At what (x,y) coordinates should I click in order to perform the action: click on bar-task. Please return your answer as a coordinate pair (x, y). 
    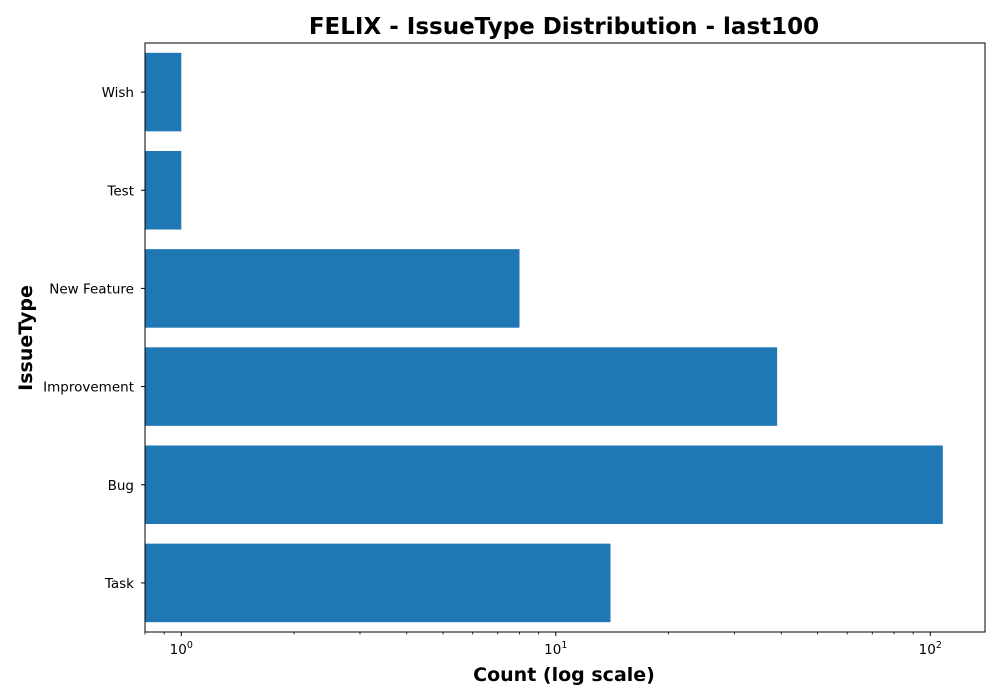
    Looking at the image, I should click on (378, 583).